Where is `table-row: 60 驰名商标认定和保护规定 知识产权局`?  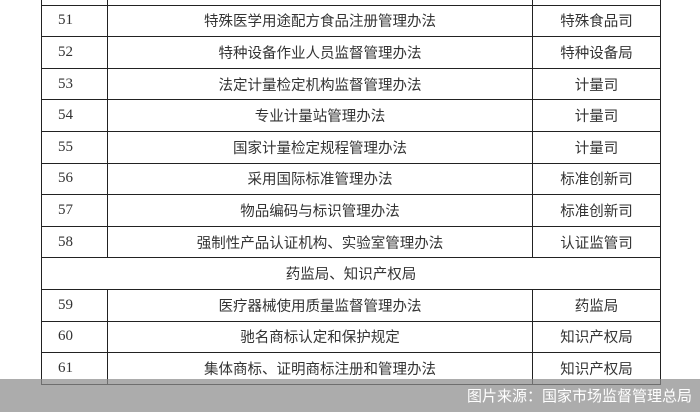 table-row: 60 驰名商标认定和保护规定 知识产权局 is located at coordinates (351, 337).